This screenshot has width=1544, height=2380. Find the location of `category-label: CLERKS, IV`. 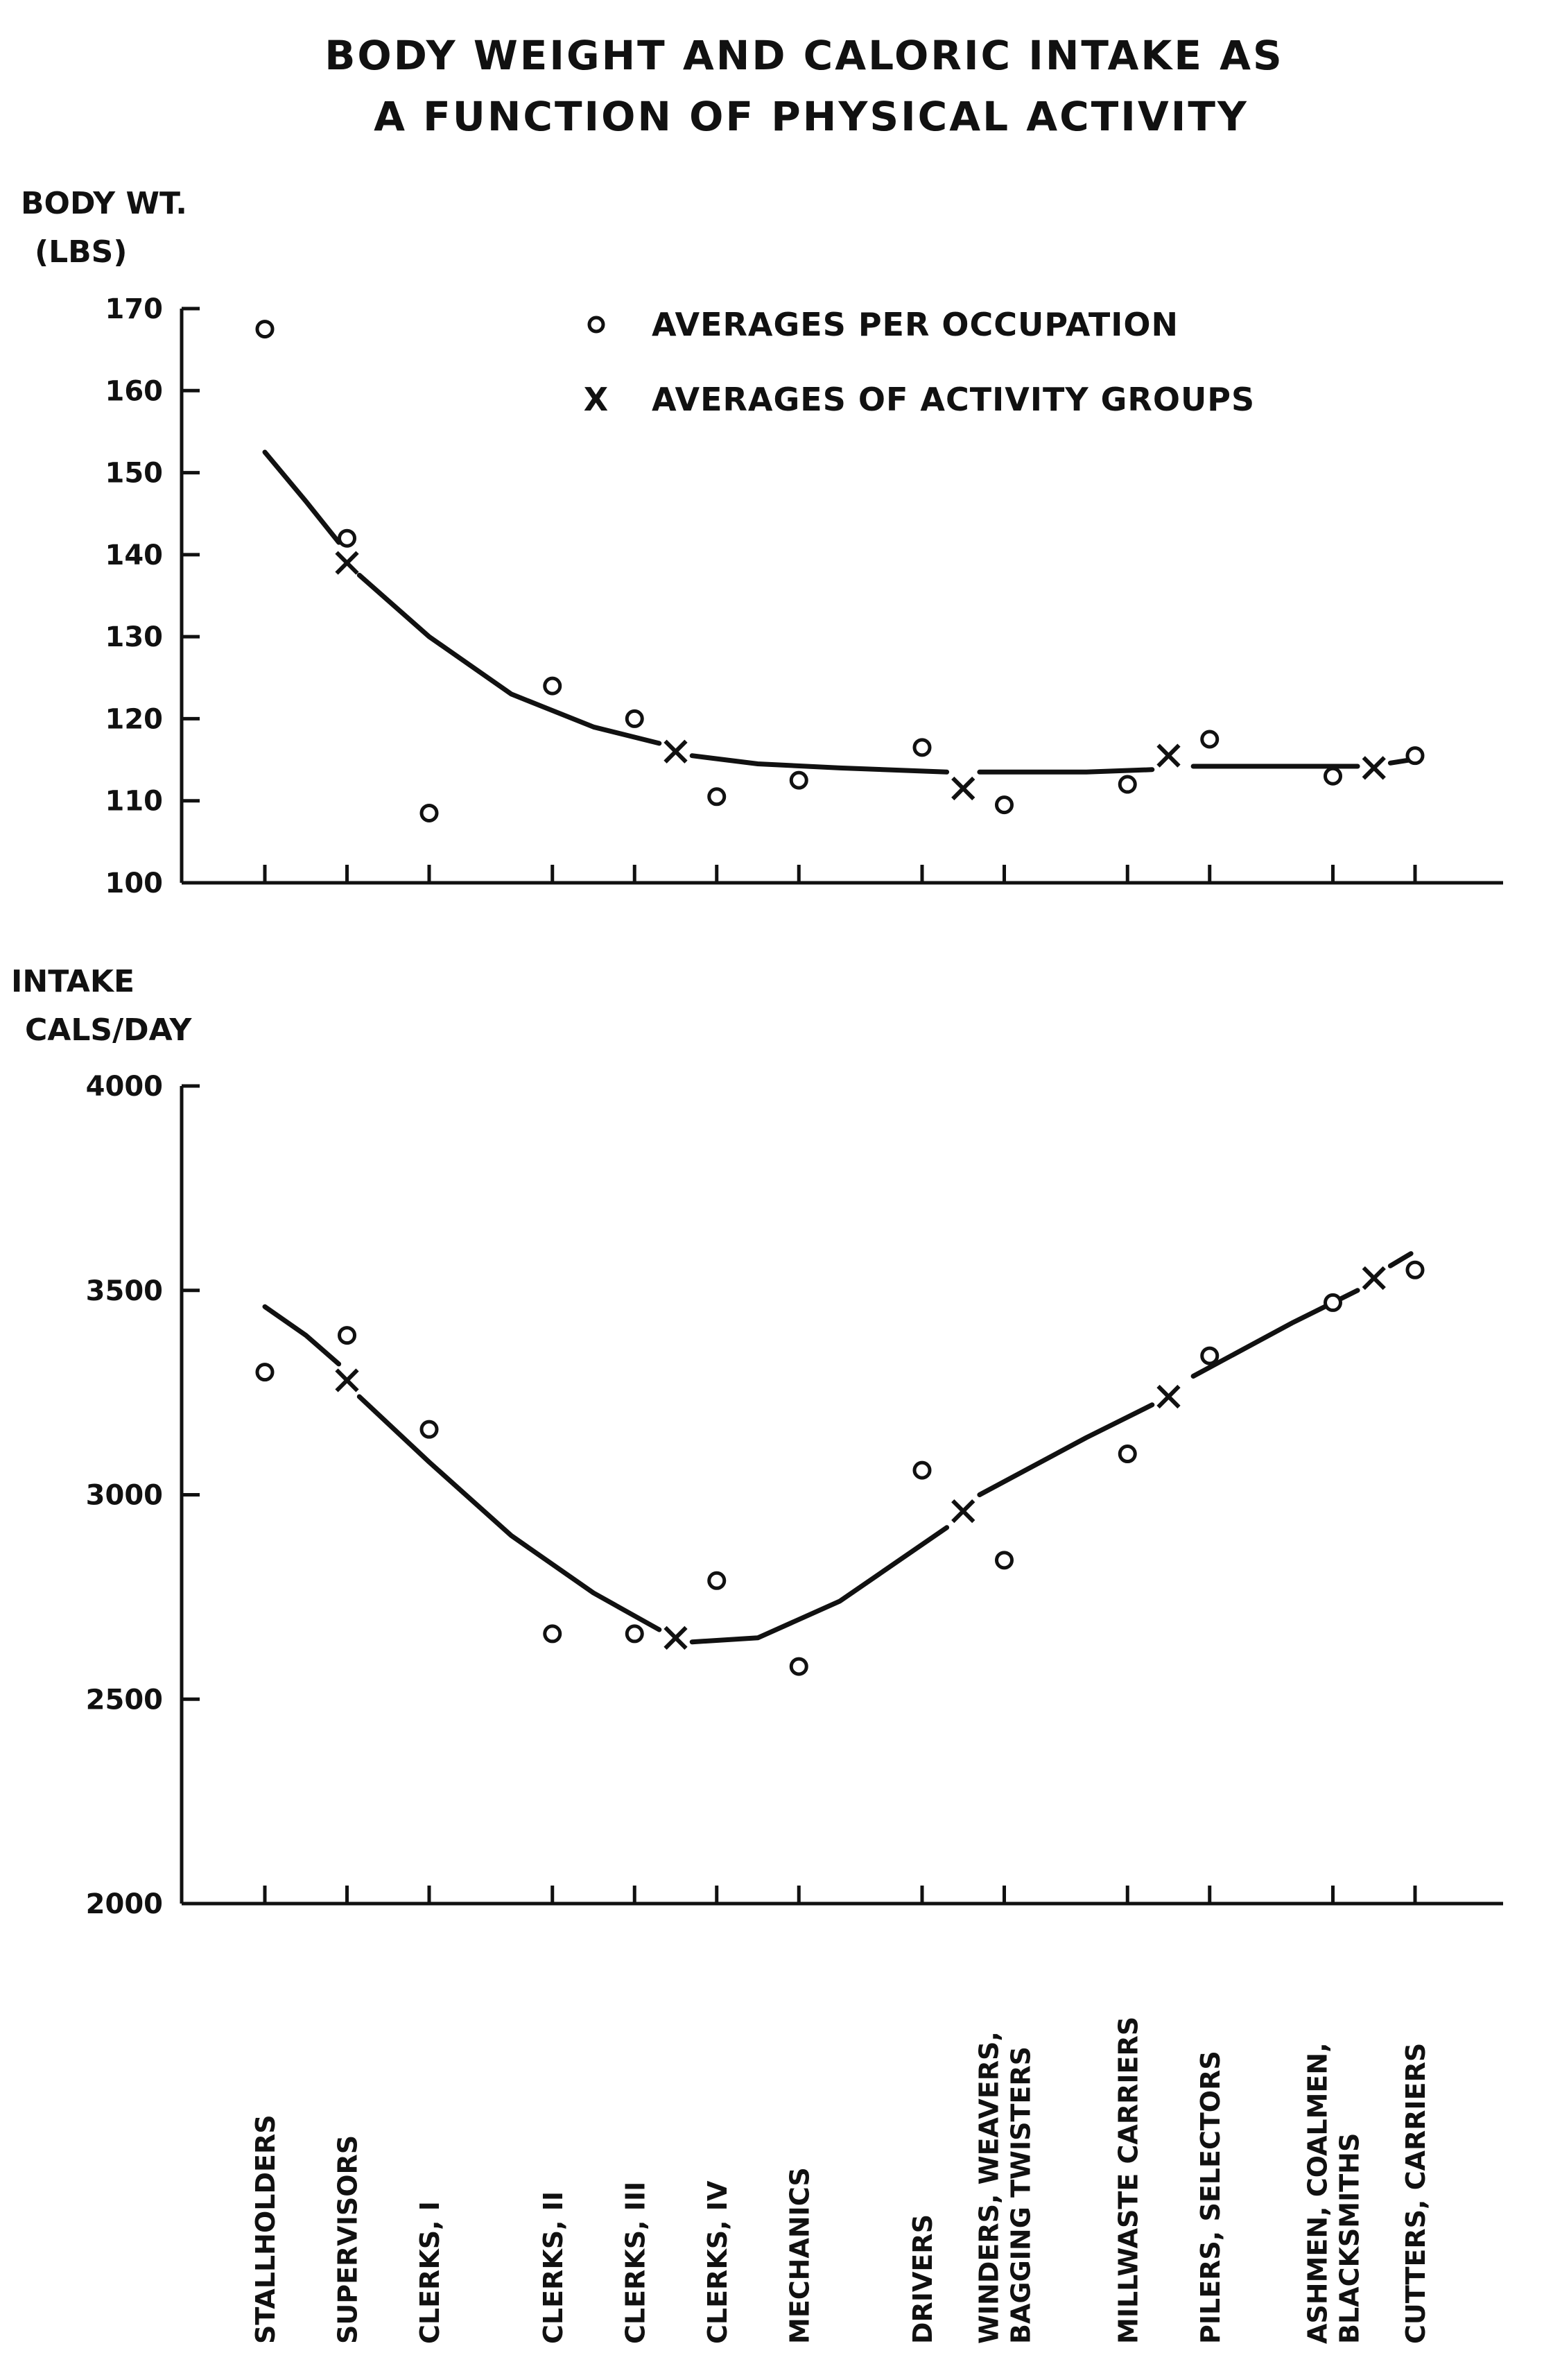

category-label: CLERKS, IV is located at coordinates (718, 2262).